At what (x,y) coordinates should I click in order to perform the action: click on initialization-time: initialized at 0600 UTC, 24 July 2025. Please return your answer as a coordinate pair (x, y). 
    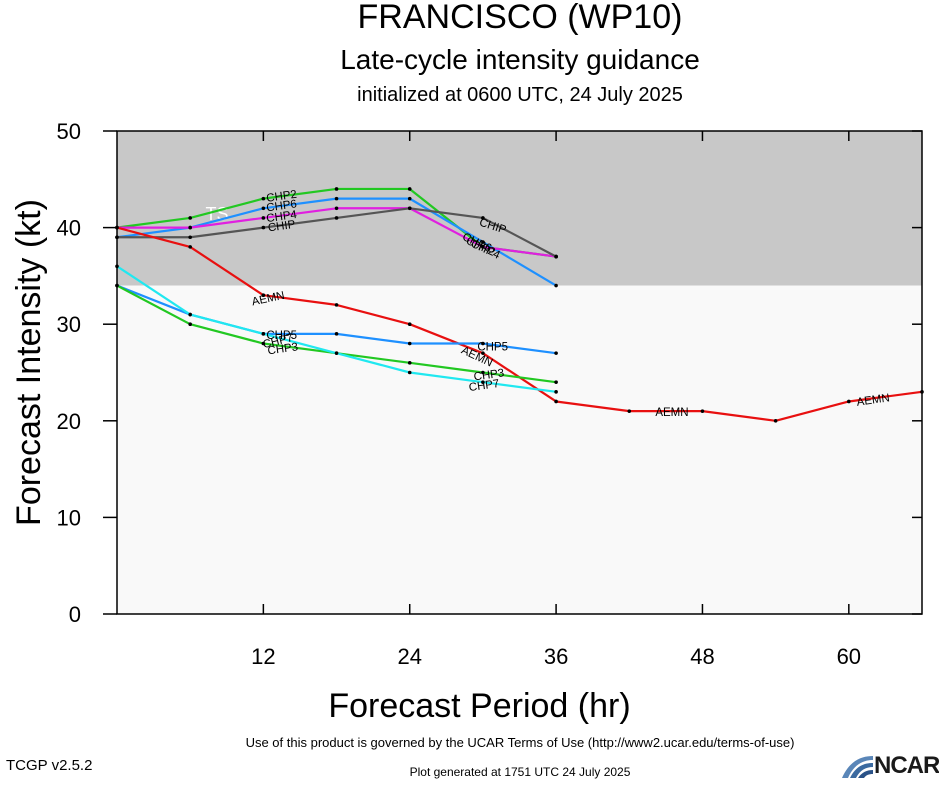
    Looking at the image, I should click on (520, 95).